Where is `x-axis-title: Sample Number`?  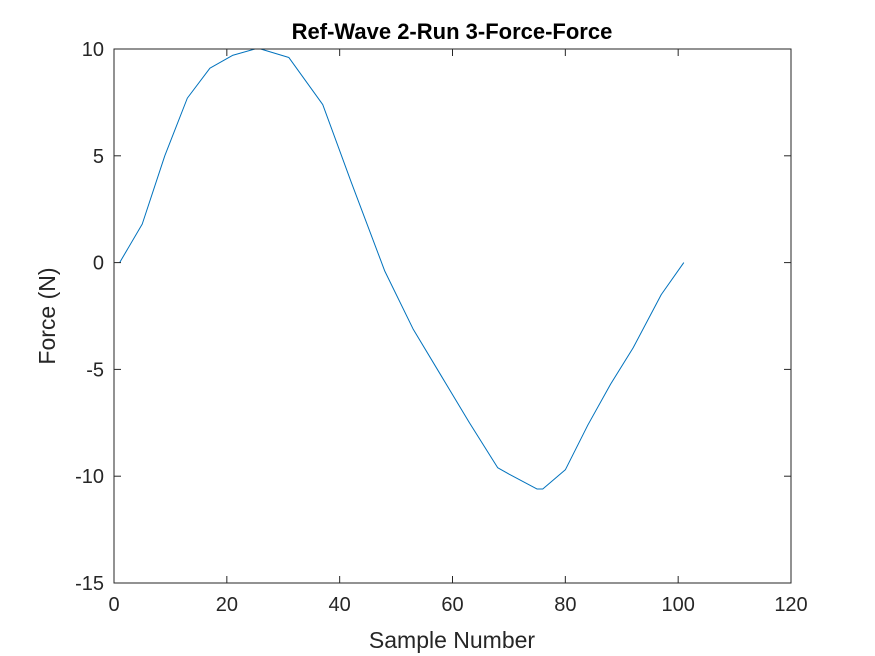
x-axis-title: Sample Number is located at coordinates (452, 640).